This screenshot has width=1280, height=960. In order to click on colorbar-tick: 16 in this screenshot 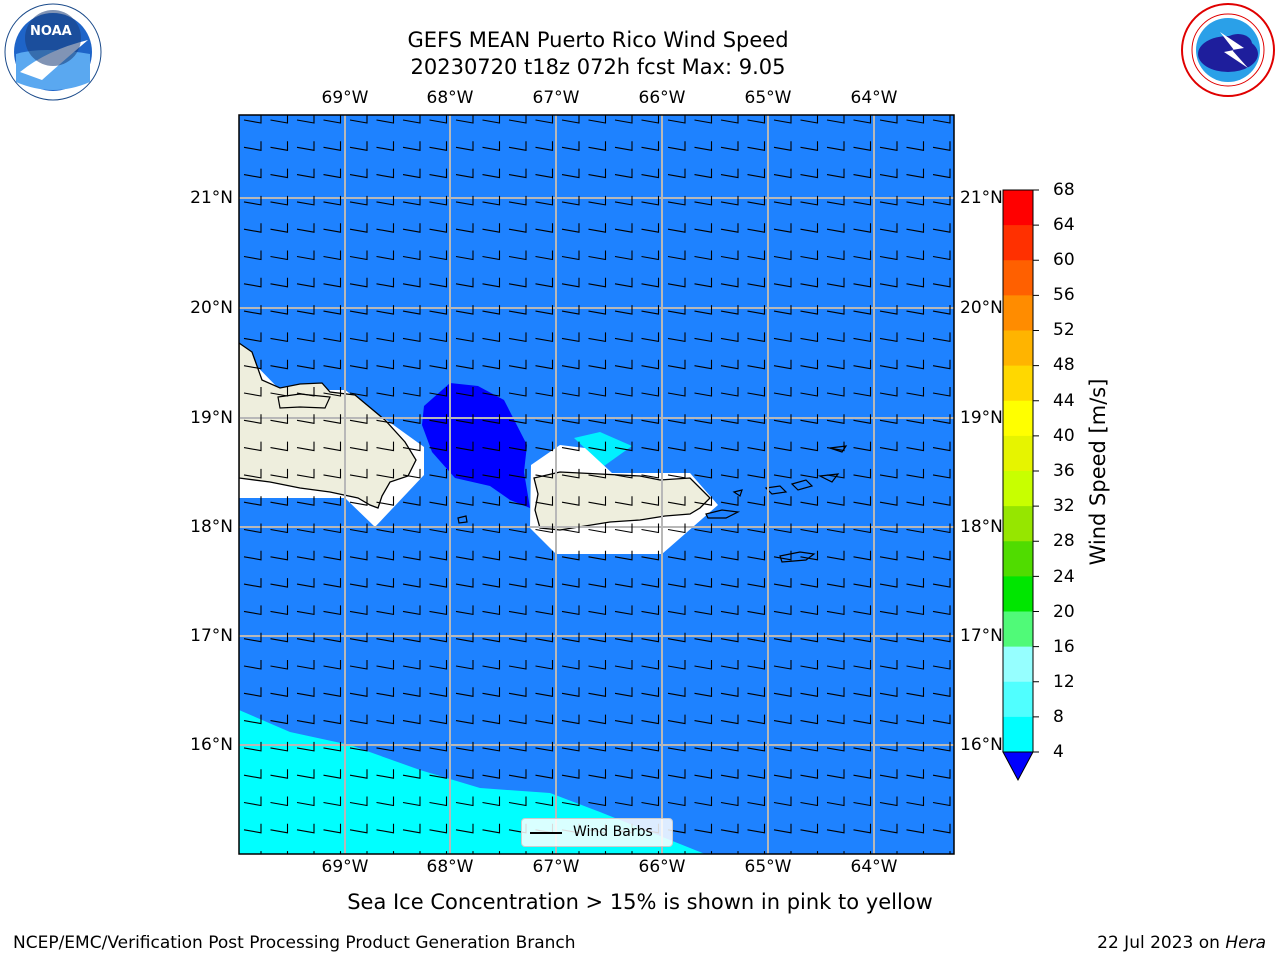, I will do `click(1064, 647)`.